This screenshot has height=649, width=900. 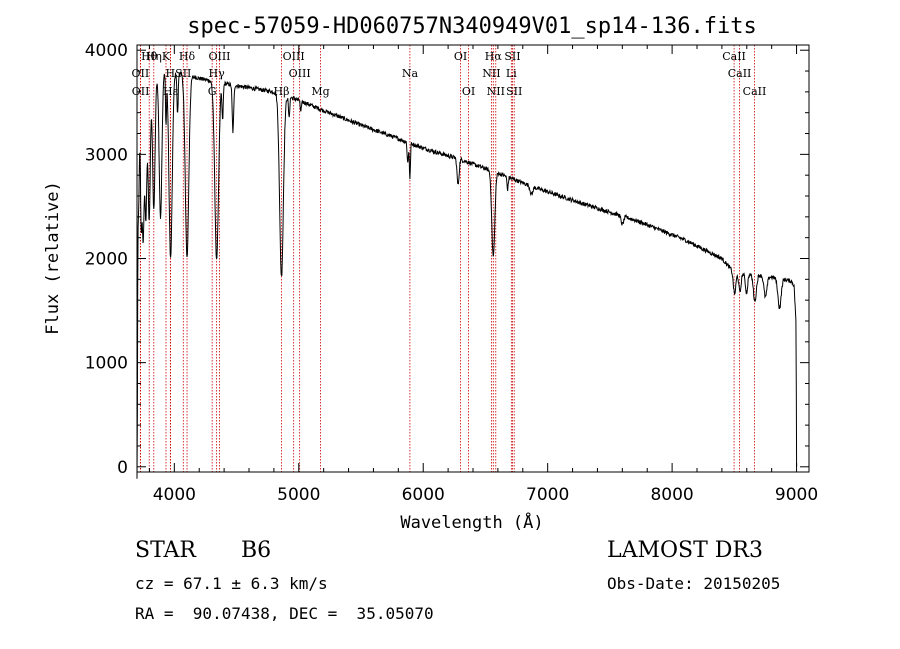 I want to click on y-tick-label-3: 3000, so click(x=106, y=155).